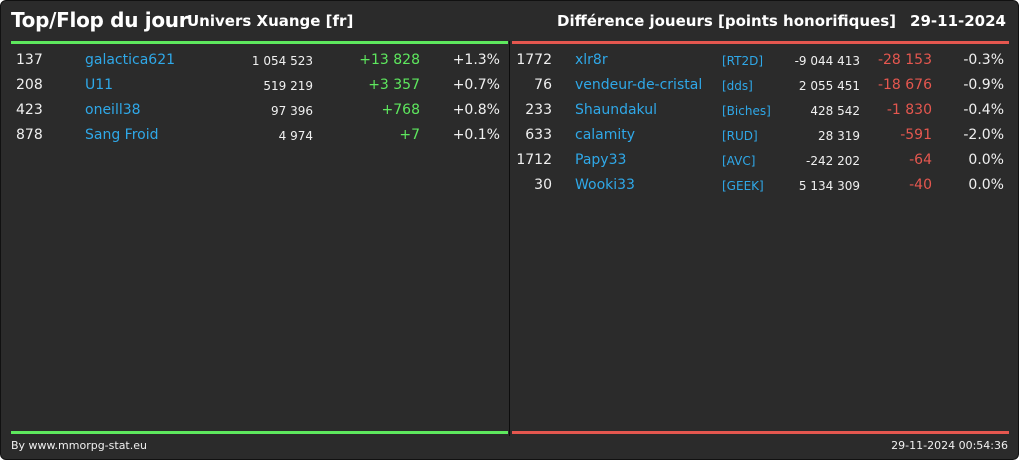 This screenshot has height=460, width=1019. What do you see at coordinates (389, 60) in the screenshot?
I see `points-gain: +13 828` at bounding box center [389, 60].